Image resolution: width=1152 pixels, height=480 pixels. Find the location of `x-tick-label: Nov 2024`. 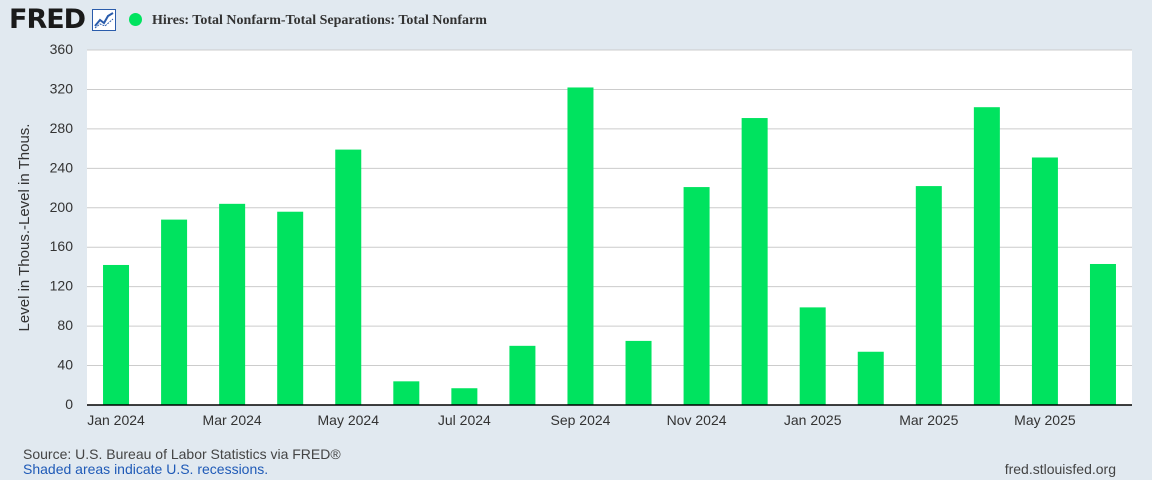

x-tick-label: Nov 2024 is located at coordinates (697, 420).